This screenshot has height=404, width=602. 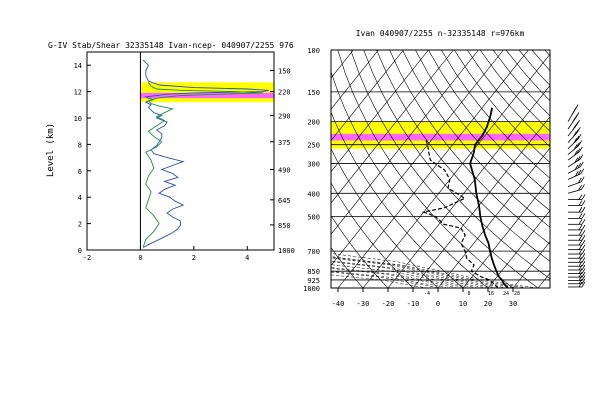 I want to click on skewt-temp-tick-label: -40, so click(x=338, y=304).